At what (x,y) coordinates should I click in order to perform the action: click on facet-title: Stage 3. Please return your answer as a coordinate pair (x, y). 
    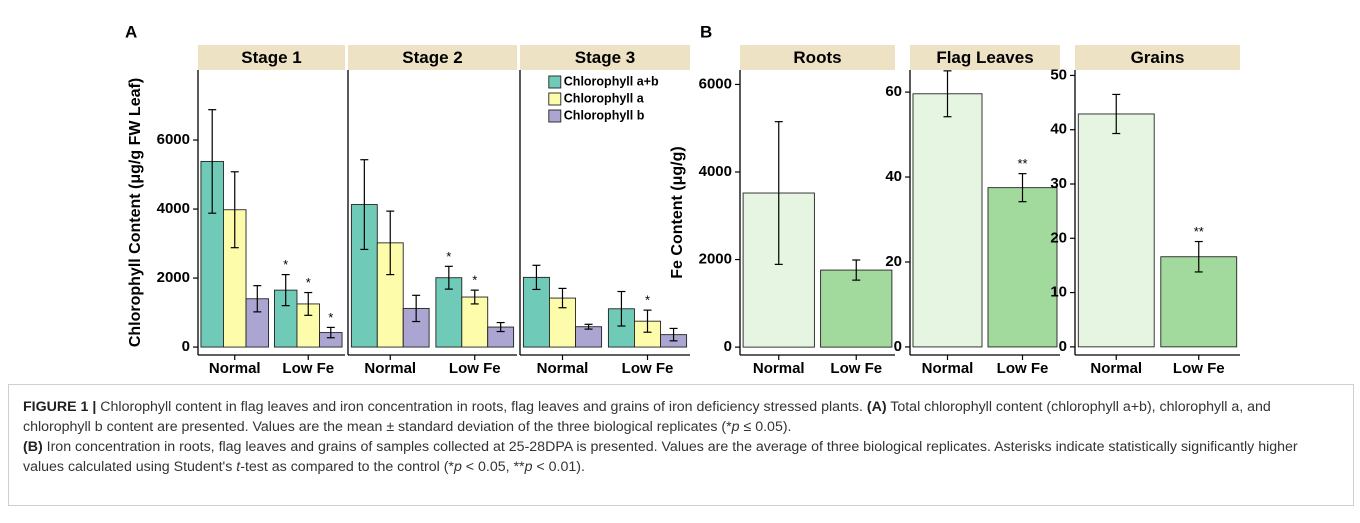
    Looking at the image, I should click on (605, 57).